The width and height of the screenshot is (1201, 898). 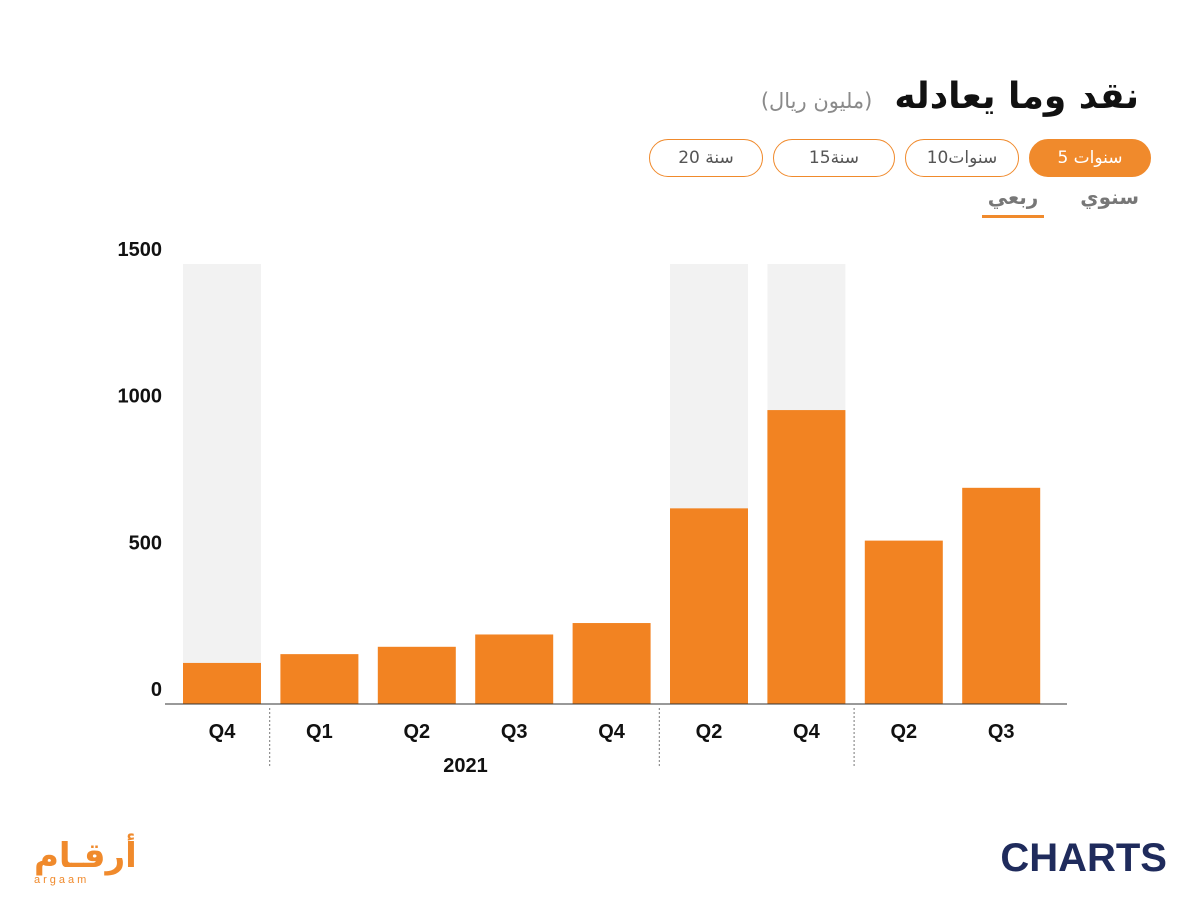 I want to click on range-5y-button: 5 سنوات, so click(x=1090, y=158).